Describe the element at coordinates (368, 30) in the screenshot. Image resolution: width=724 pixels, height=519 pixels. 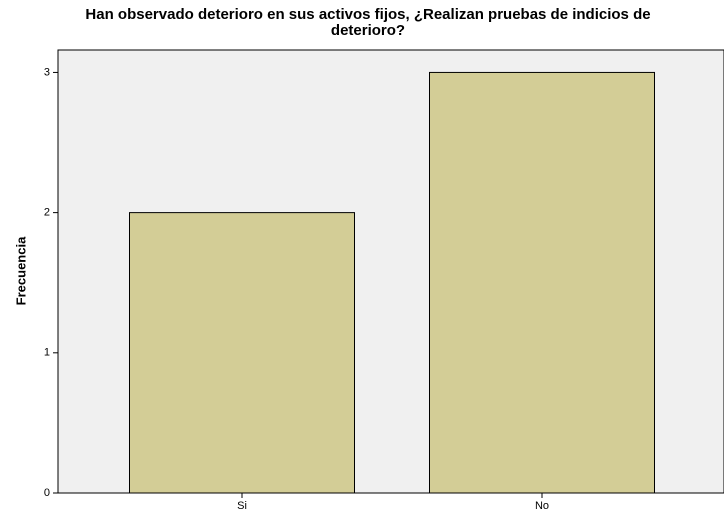
I see `chart-title: deterioro?` at that location.